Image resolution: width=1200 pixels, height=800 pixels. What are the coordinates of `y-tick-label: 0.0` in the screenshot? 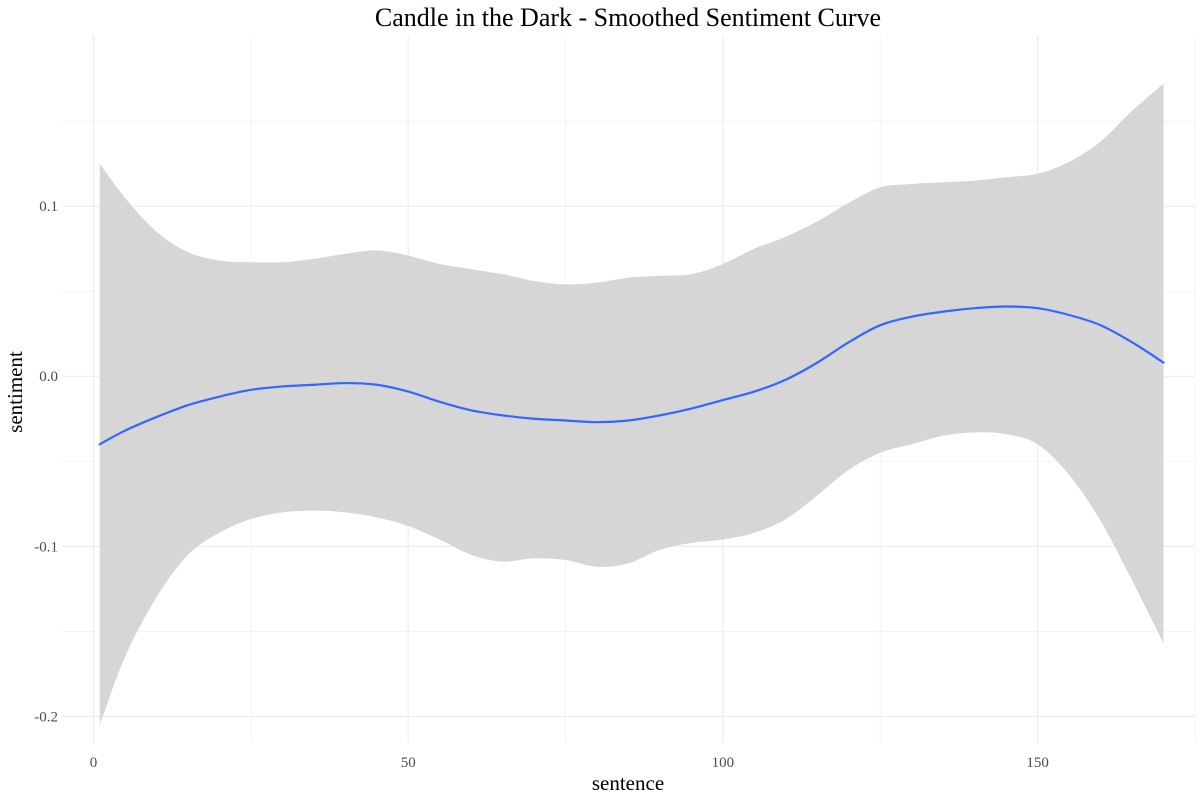 It's located at (48, 377).